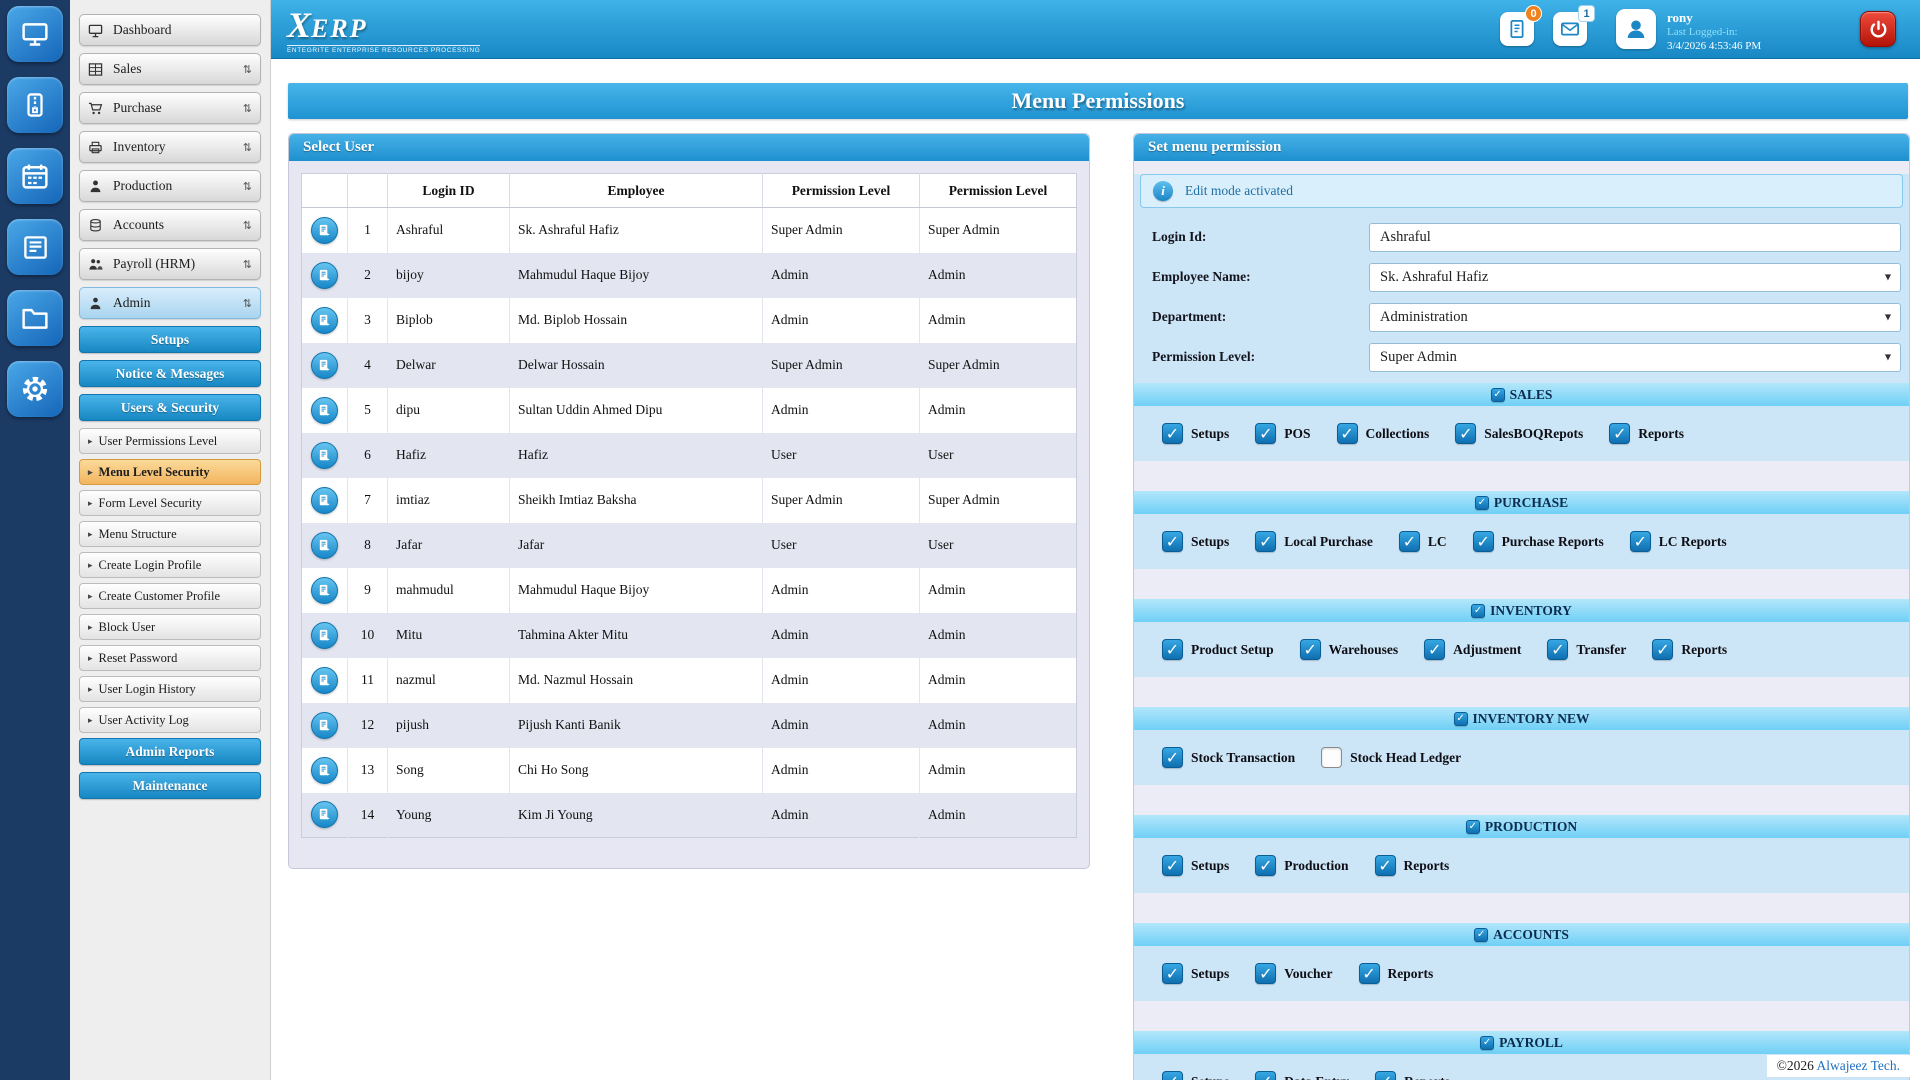  Describe the element at coordinates (170, 658) in the screenshot. I see `sidebar-sub-item: ▸ Reset Password` at that location.